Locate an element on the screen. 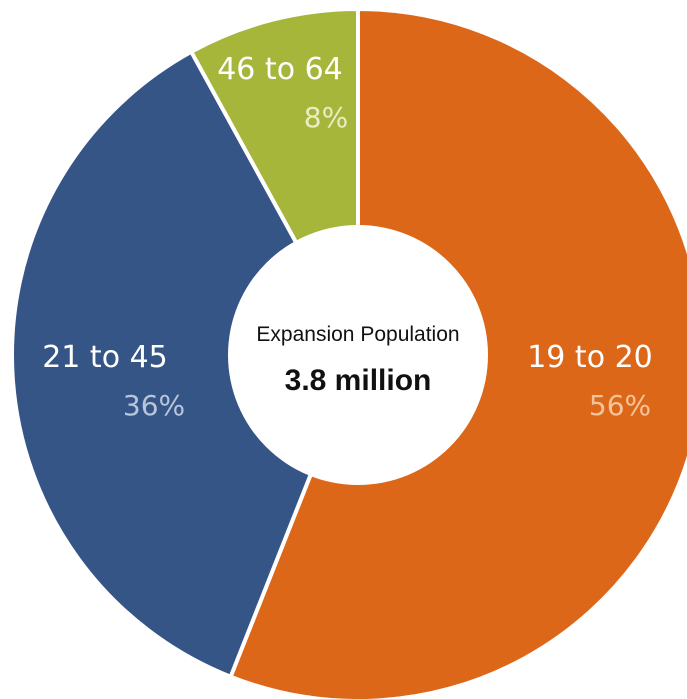  slice-label-19-to-20: 19 to 20 is located at coordinates (590, 357).